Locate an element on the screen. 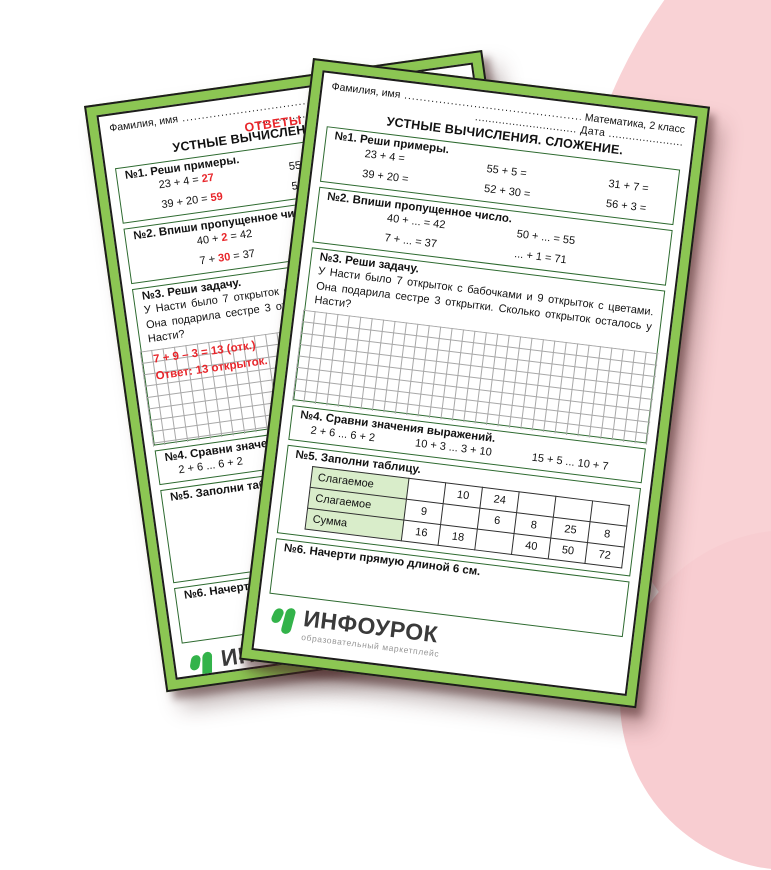 This screenshot has height=870, width=771. cell: 72 is located at coordinates (604, 555).